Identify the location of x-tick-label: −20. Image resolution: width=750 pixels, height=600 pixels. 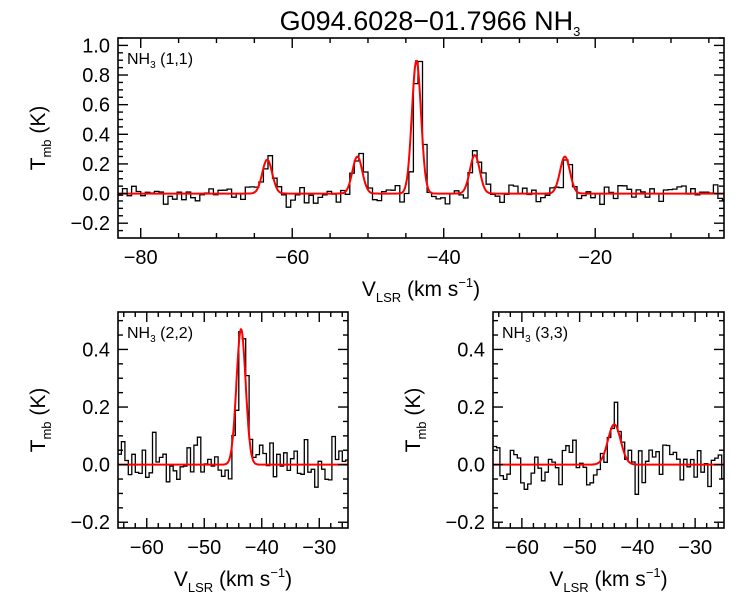
(595, 258).